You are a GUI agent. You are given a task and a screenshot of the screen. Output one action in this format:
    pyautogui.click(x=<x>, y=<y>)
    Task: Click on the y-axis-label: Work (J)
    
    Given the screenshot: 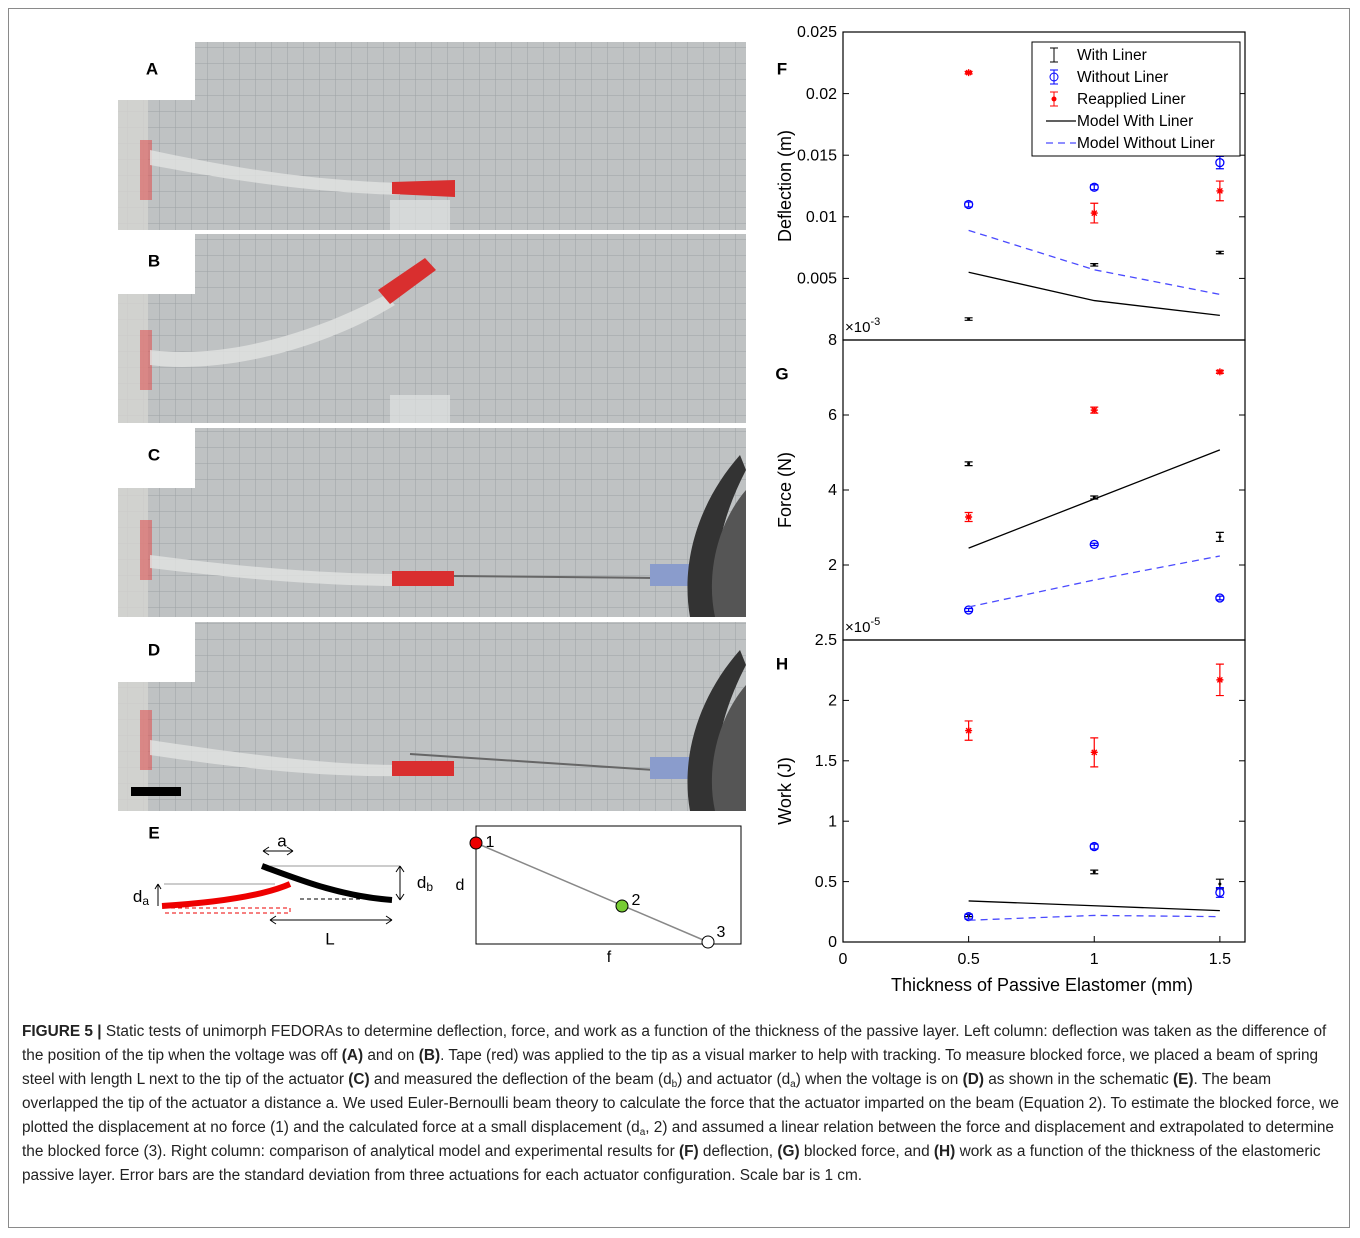 What is the action you would take?
    pyautogui.click(x=785, y=791)
    